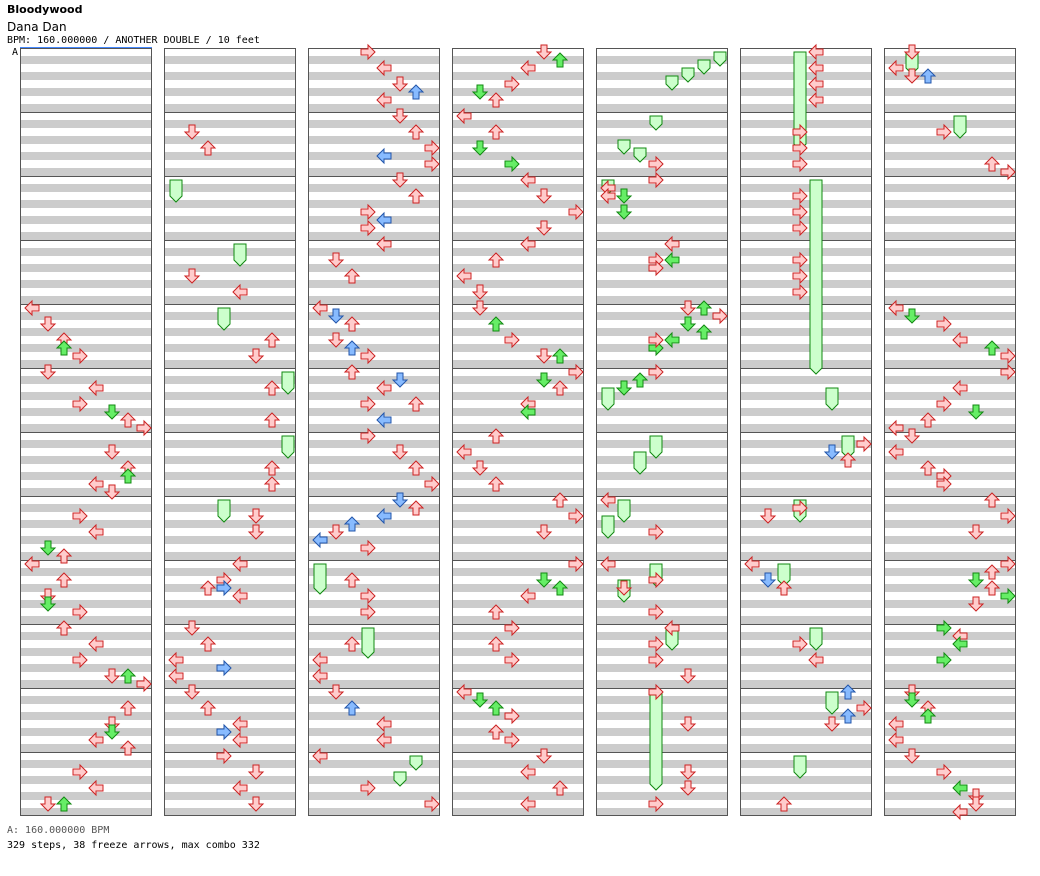  What do you see at coordinates (950, 432) in the screenshot?
I see `chart-column` at bounding box center [950, 432].